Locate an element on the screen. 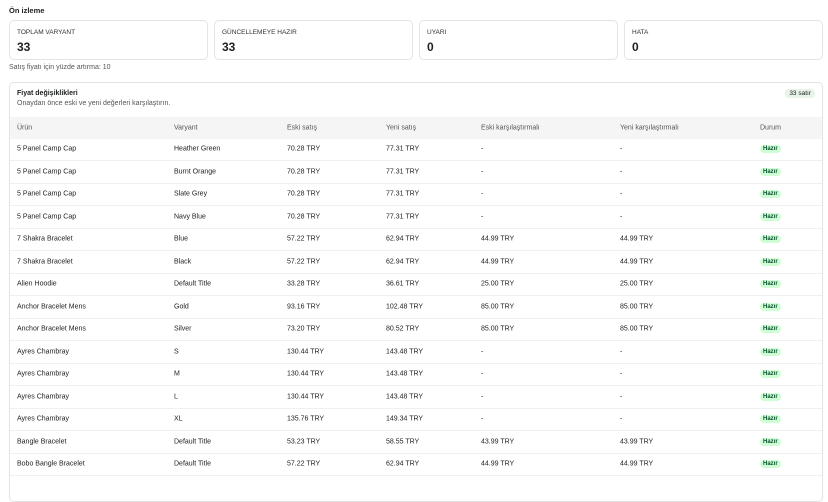  card-label: UYARI is located at coordinates (437, 32).